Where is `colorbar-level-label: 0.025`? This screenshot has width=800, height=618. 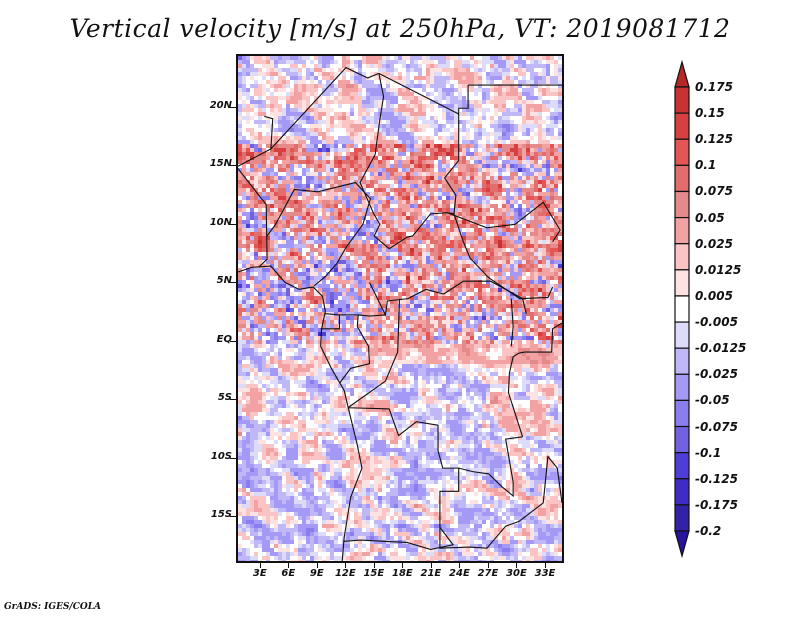 colorbar-level-label: 0.025 is located at coordinates (714, 243).